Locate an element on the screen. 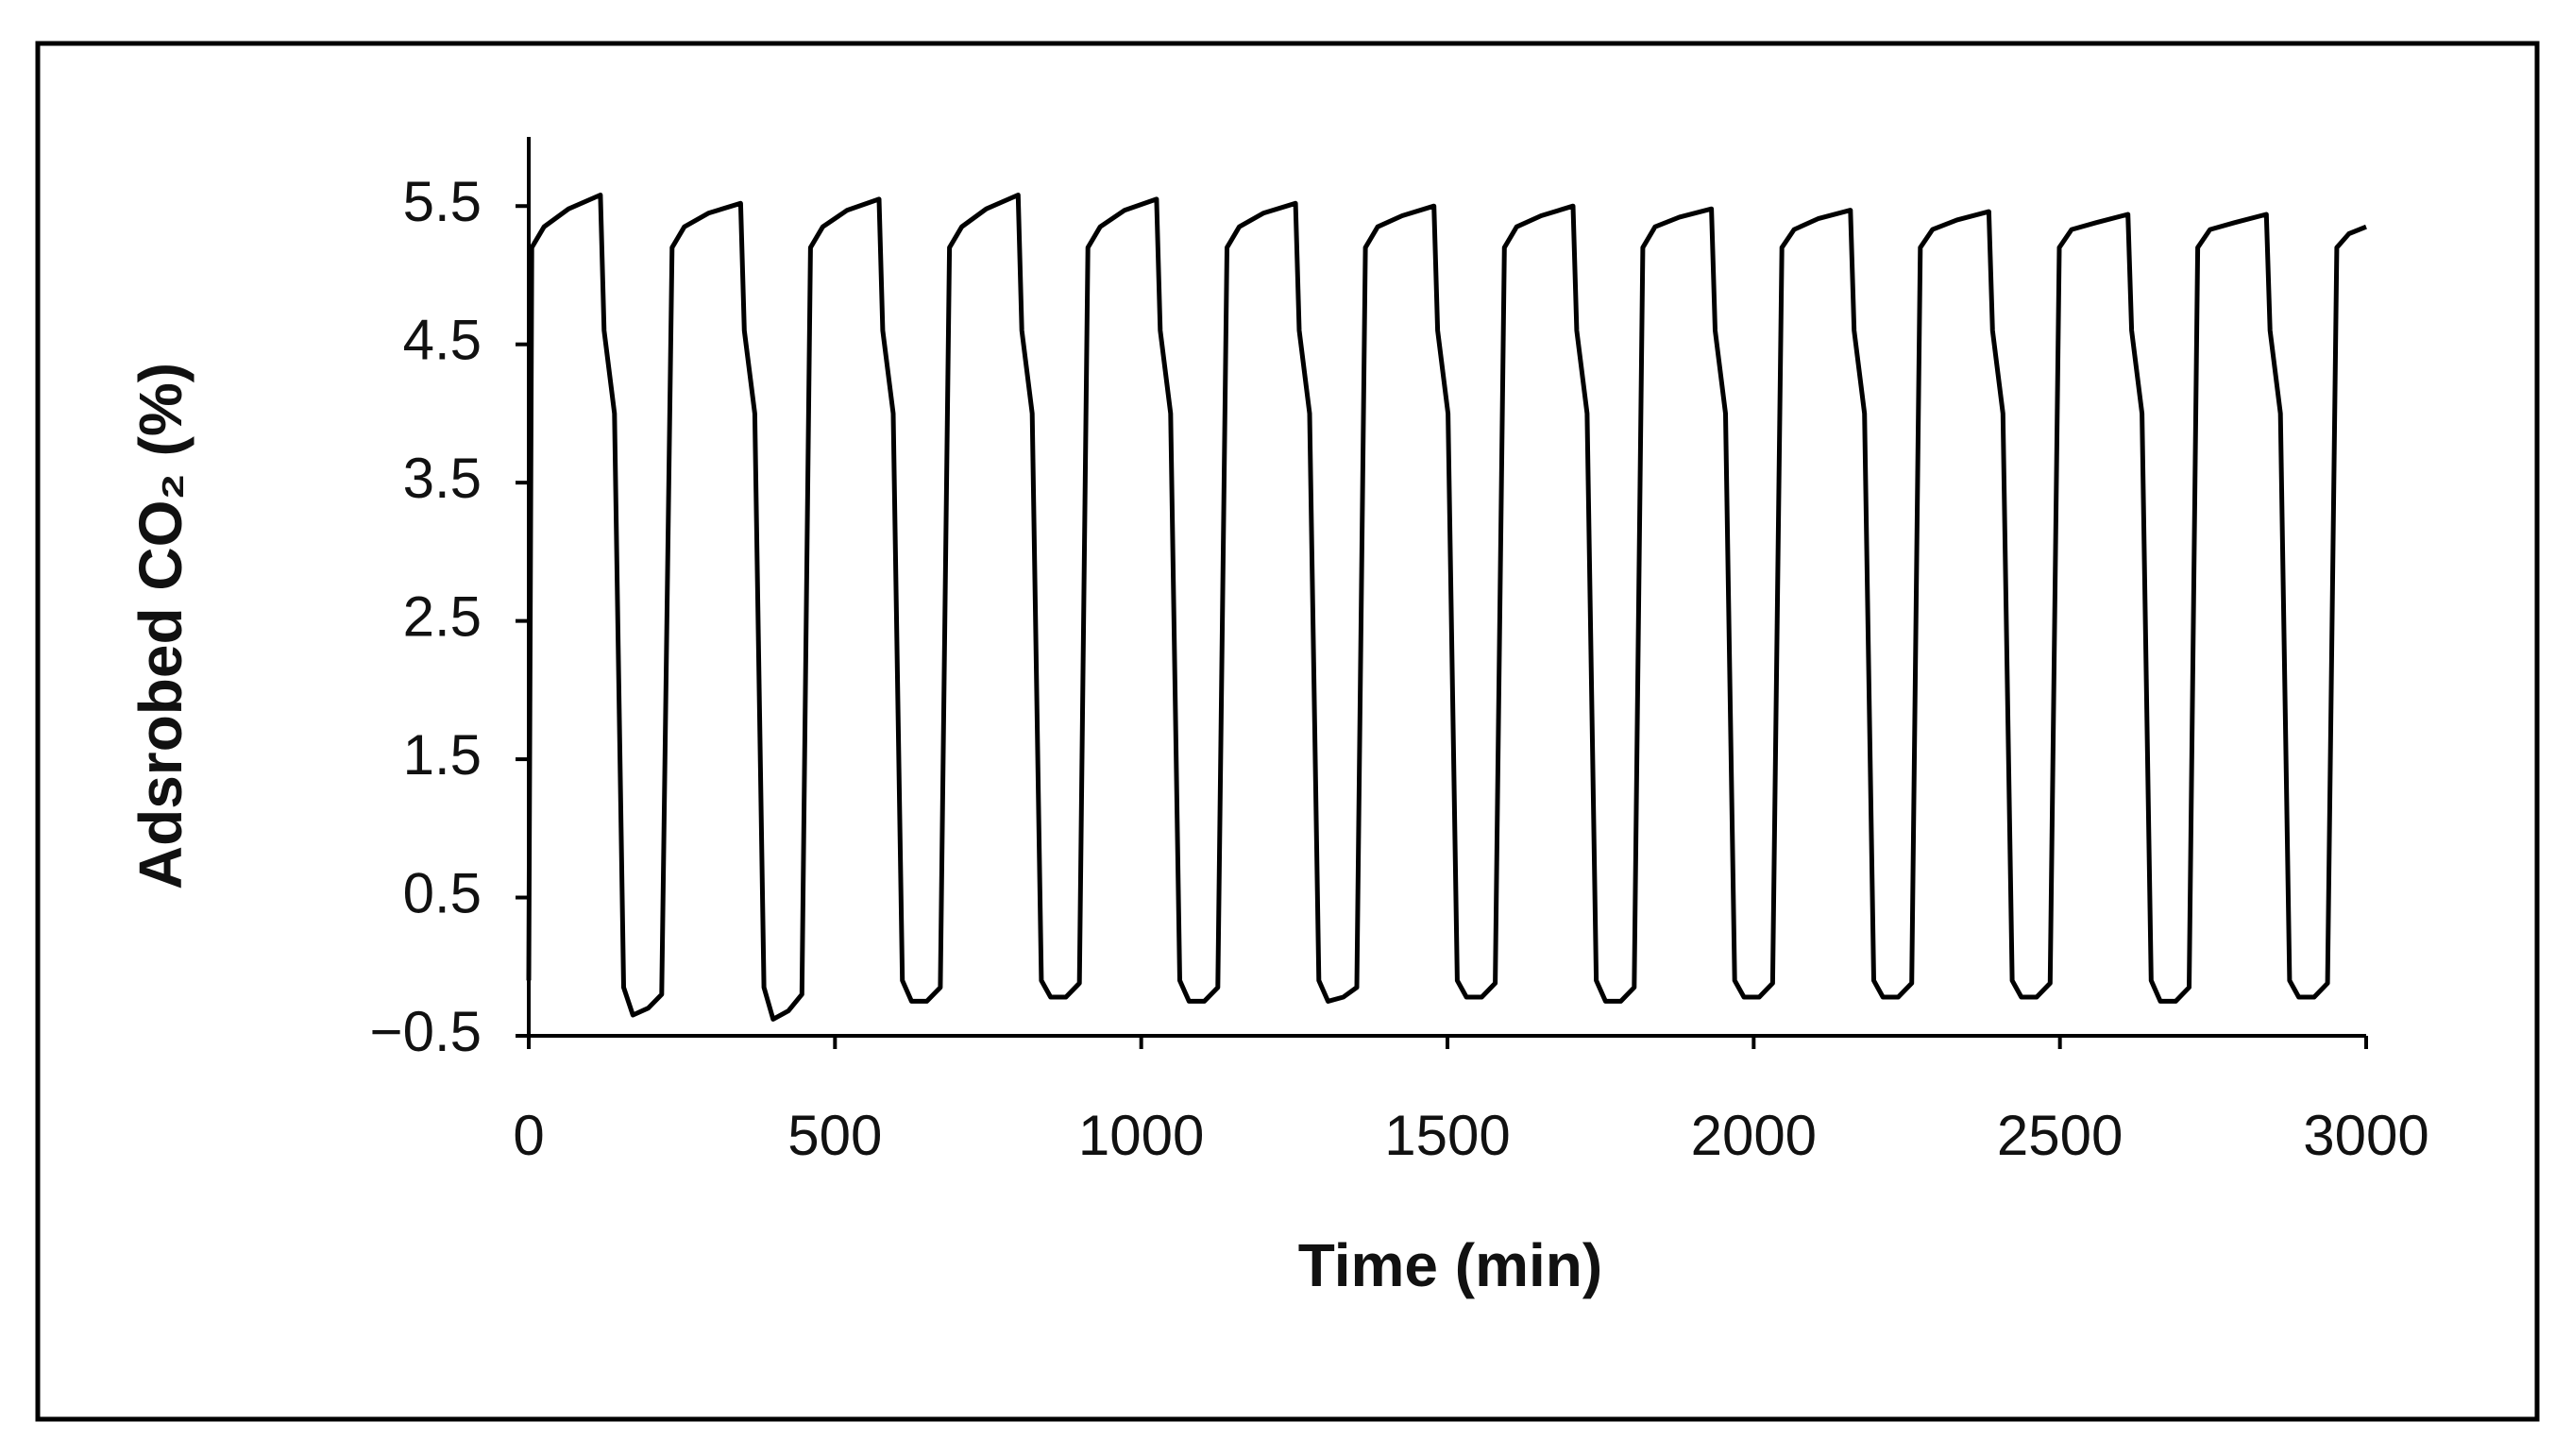 Image resolution: width=2572 pixels, height=1456 pixels. y-tick-label: 0.5 is located at coordinates (442, 892).